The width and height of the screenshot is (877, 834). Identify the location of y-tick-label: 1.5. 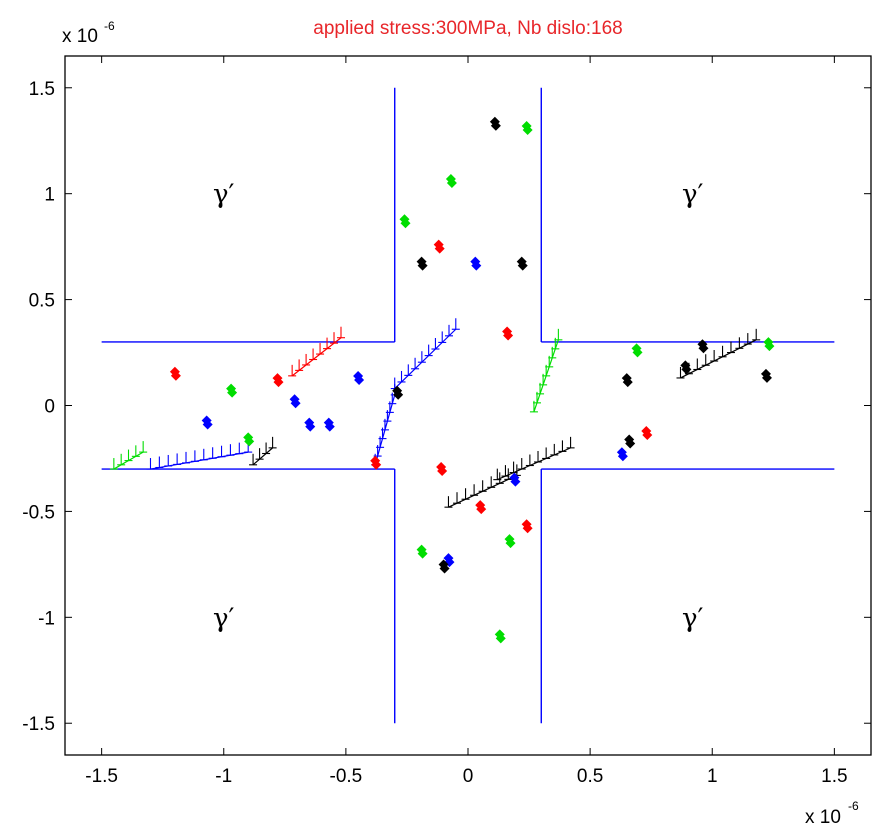
(42, 89).